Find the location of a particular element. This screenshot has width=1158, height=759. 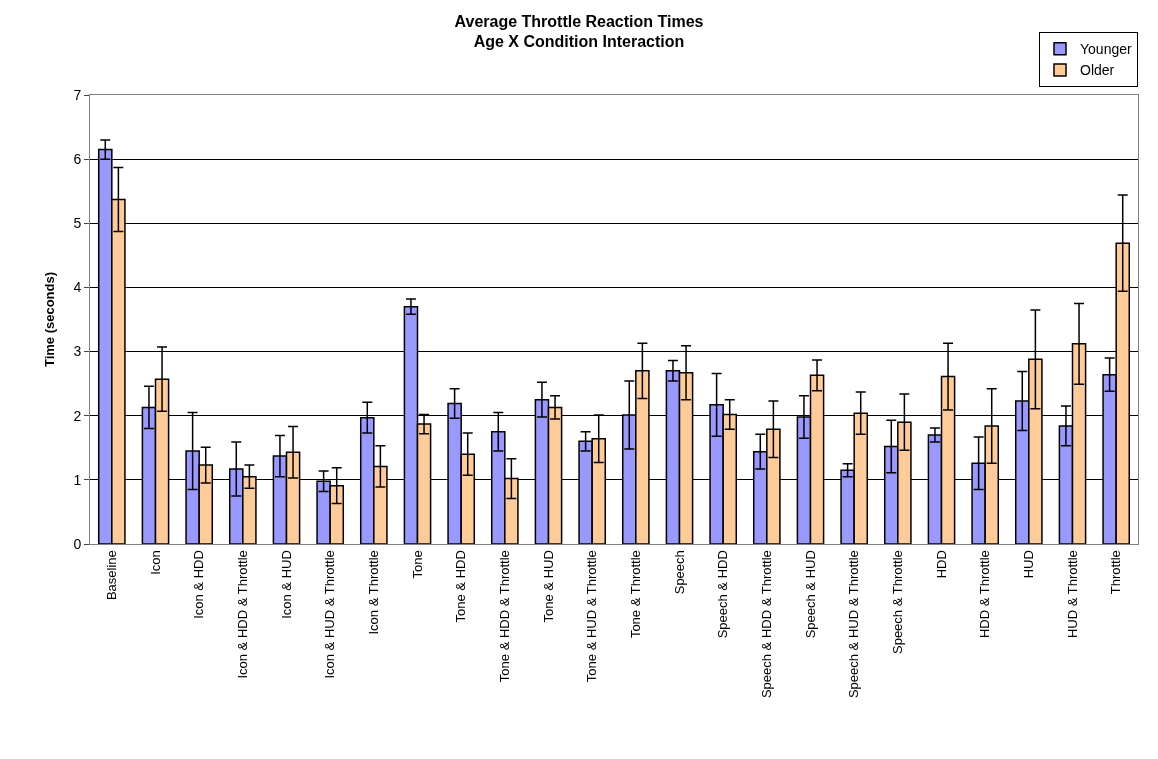

x-tick-label: Baseline is located at coordinates (112, 575).